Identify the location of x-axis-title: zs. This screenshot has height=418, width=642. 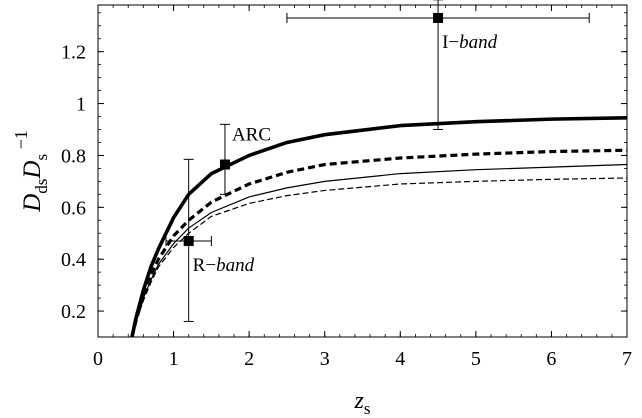
(362, 403).